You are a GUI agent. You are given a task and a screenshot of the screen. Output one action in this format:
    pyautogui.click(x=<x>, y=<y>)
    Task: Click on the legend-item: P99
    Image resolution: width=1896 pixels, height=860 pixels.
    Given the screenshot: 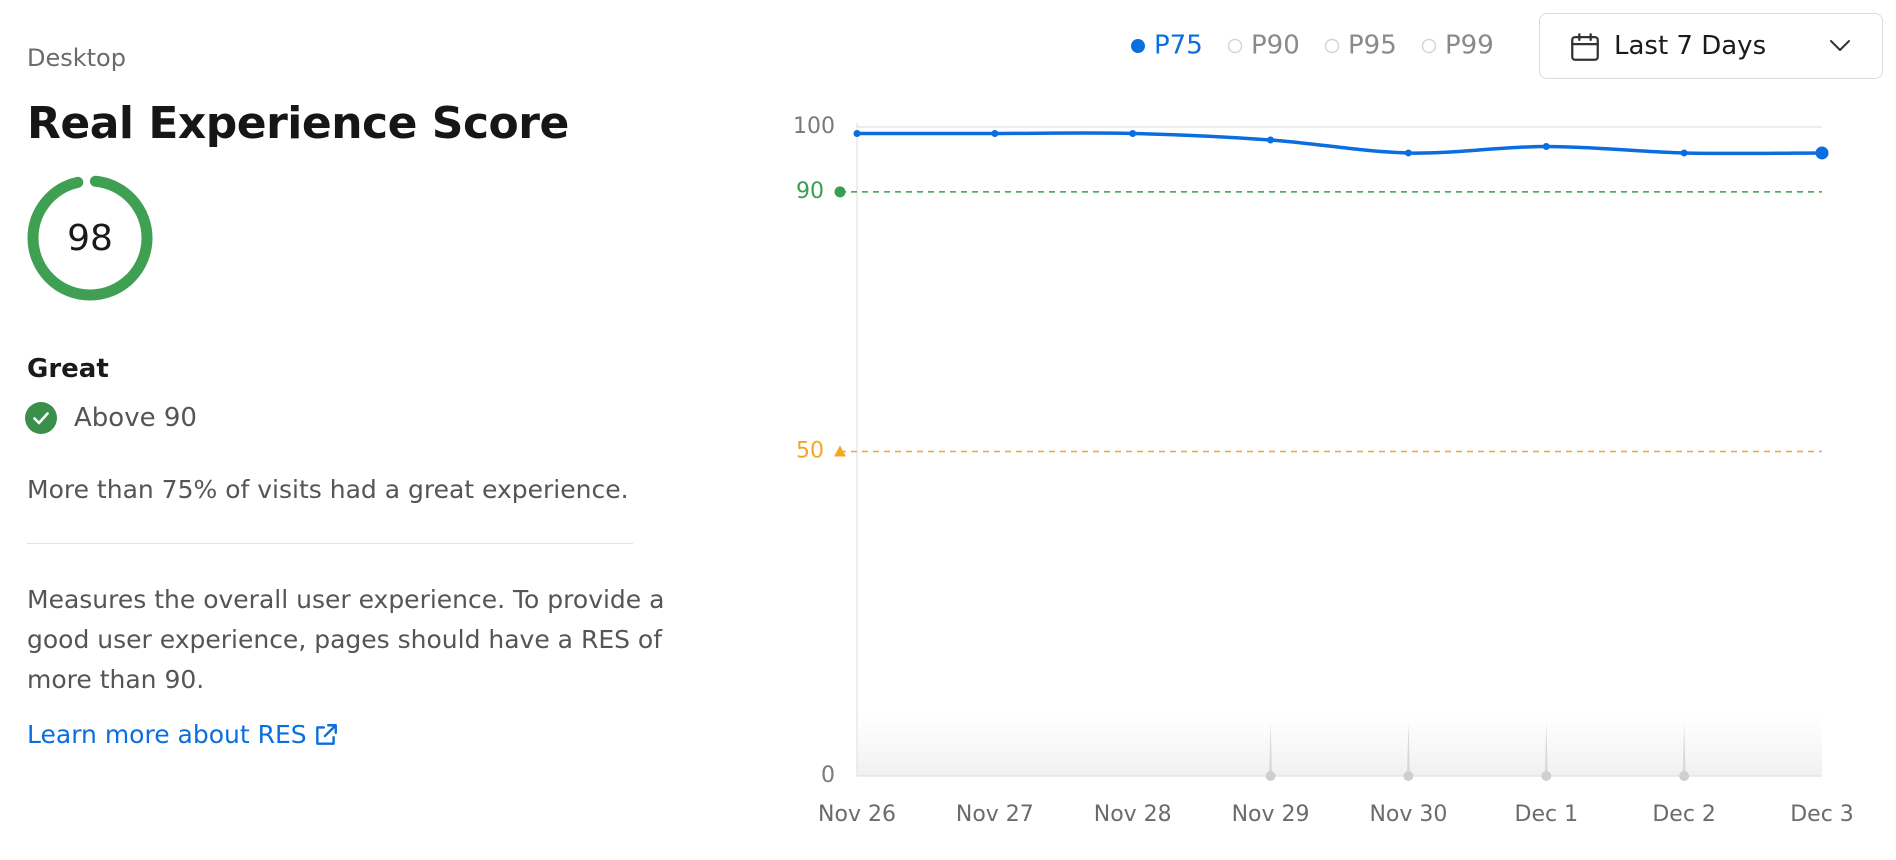 What is the action you would take?
    pyautogui.click(x=1457, y=46)
    